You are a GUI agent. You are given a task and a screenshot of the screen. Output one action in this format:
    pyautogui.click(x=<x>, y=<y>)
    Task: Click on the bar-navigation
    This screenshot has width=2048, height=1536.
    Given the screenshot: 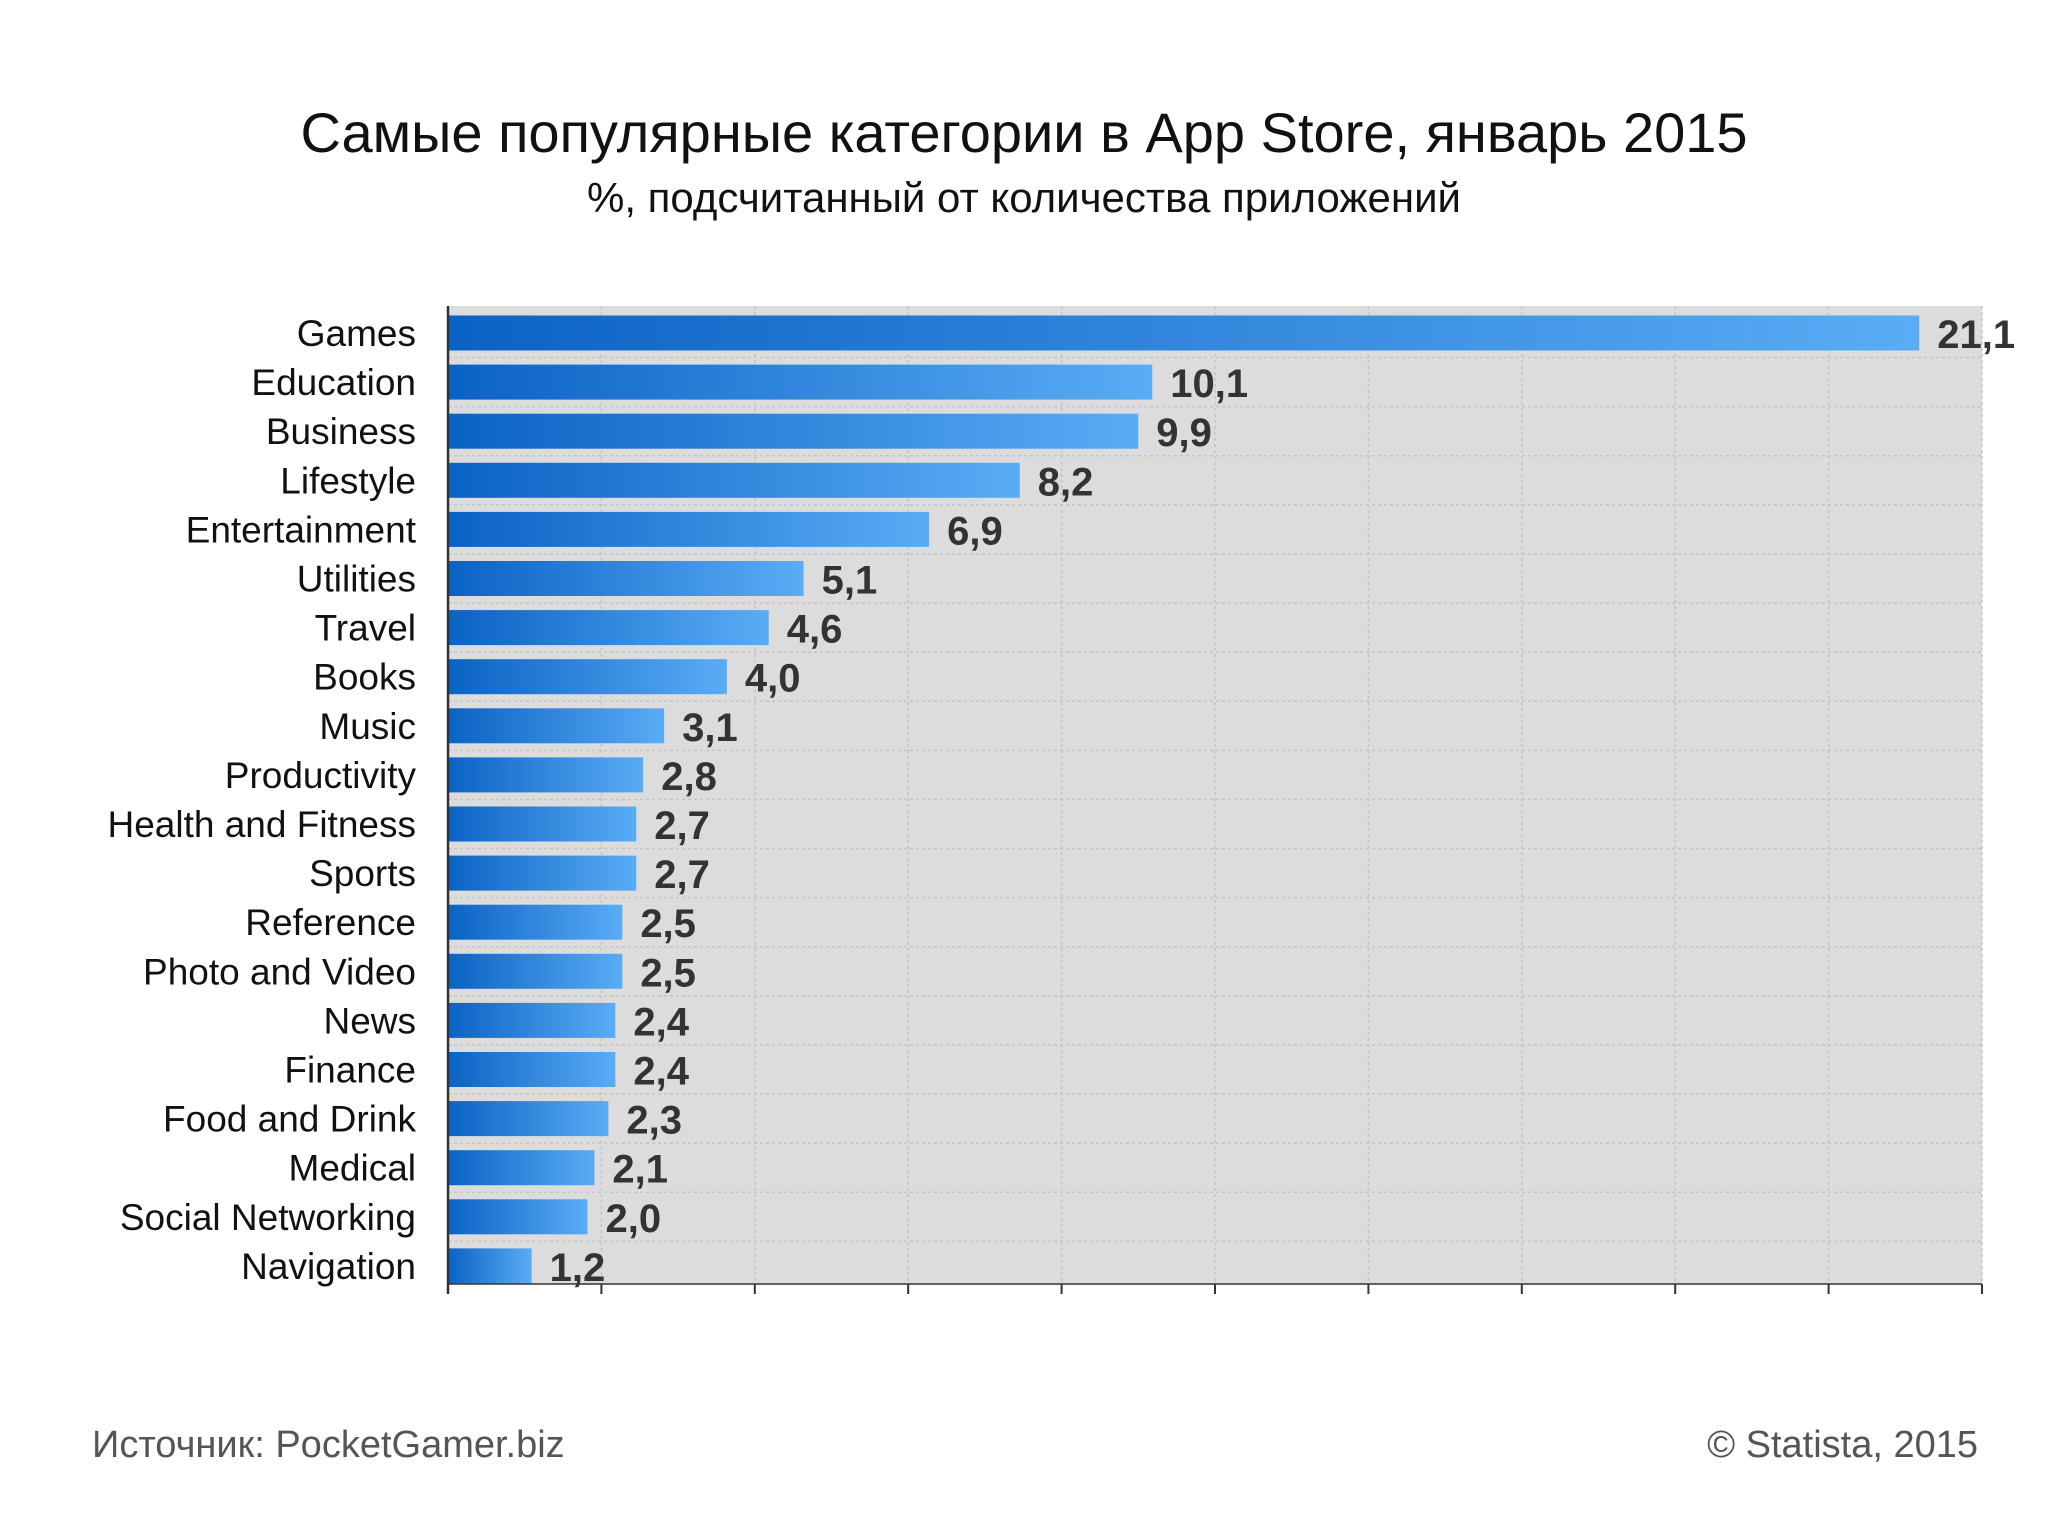 What is the action you would take?
    pyautogui.click(x=490, y=1266)
    